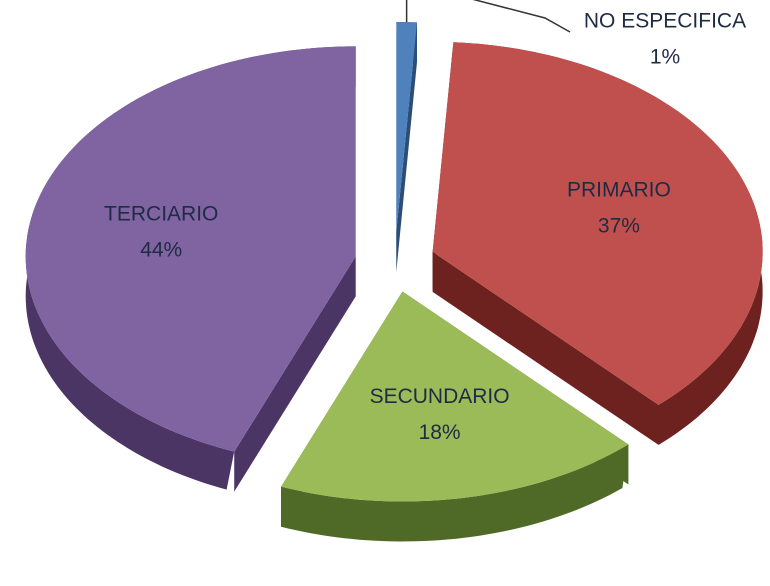 The height and width of the screenshot is (586, 770). Describe the element at coordinates (161, 213) in the screenshot. I see `slice-label: TERCIARIO` at that location.